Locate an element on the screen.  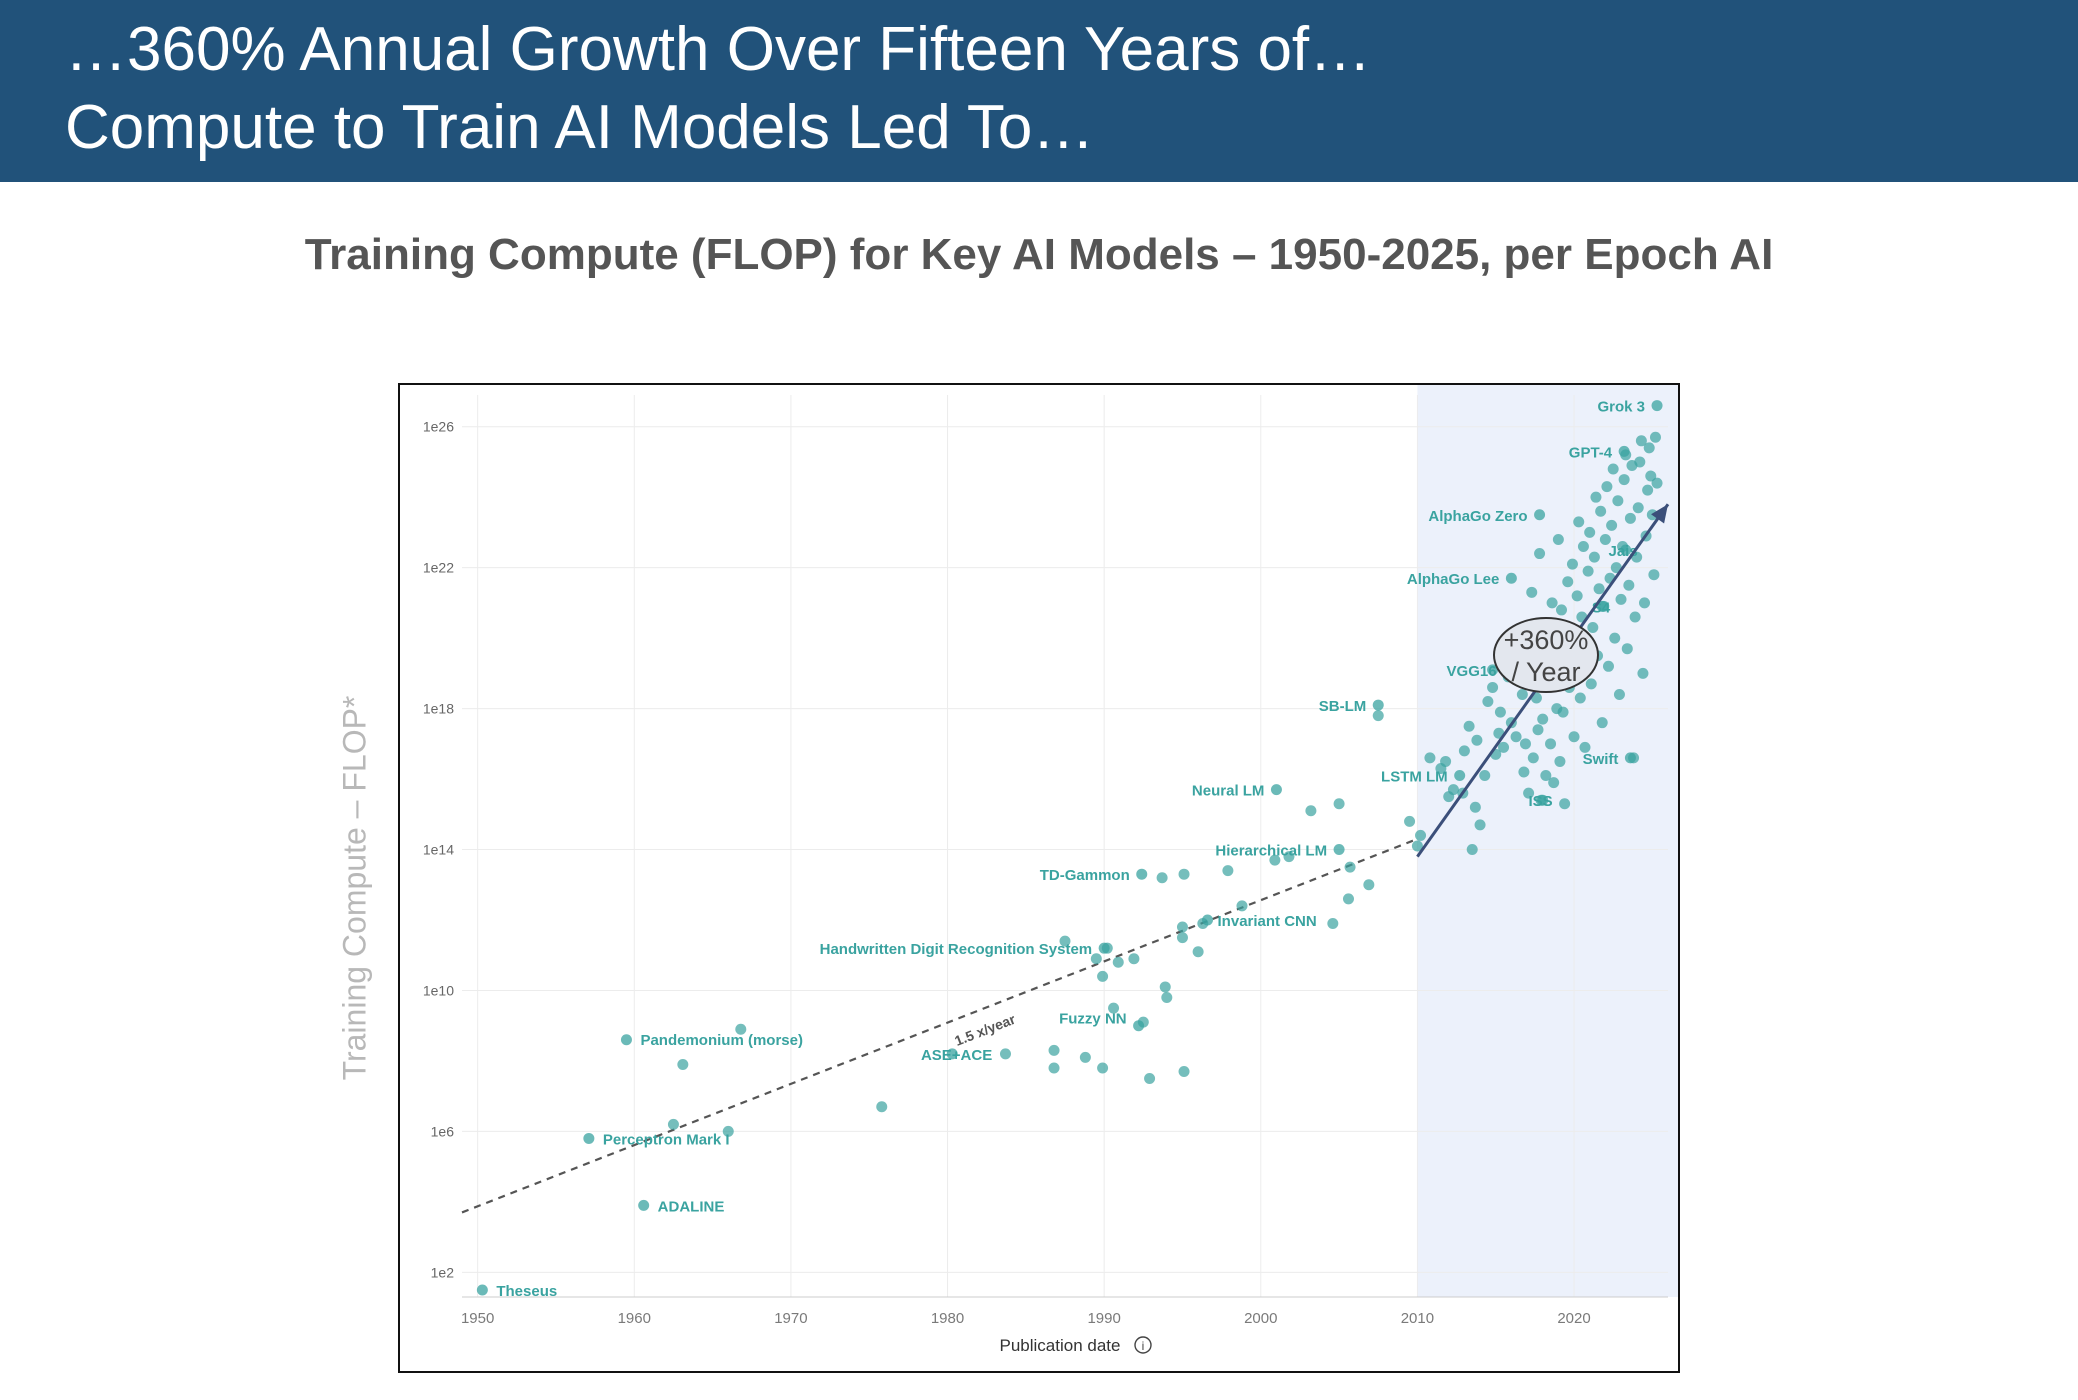
y-tick-label: 1e14 is located at coordinates (438, 850).